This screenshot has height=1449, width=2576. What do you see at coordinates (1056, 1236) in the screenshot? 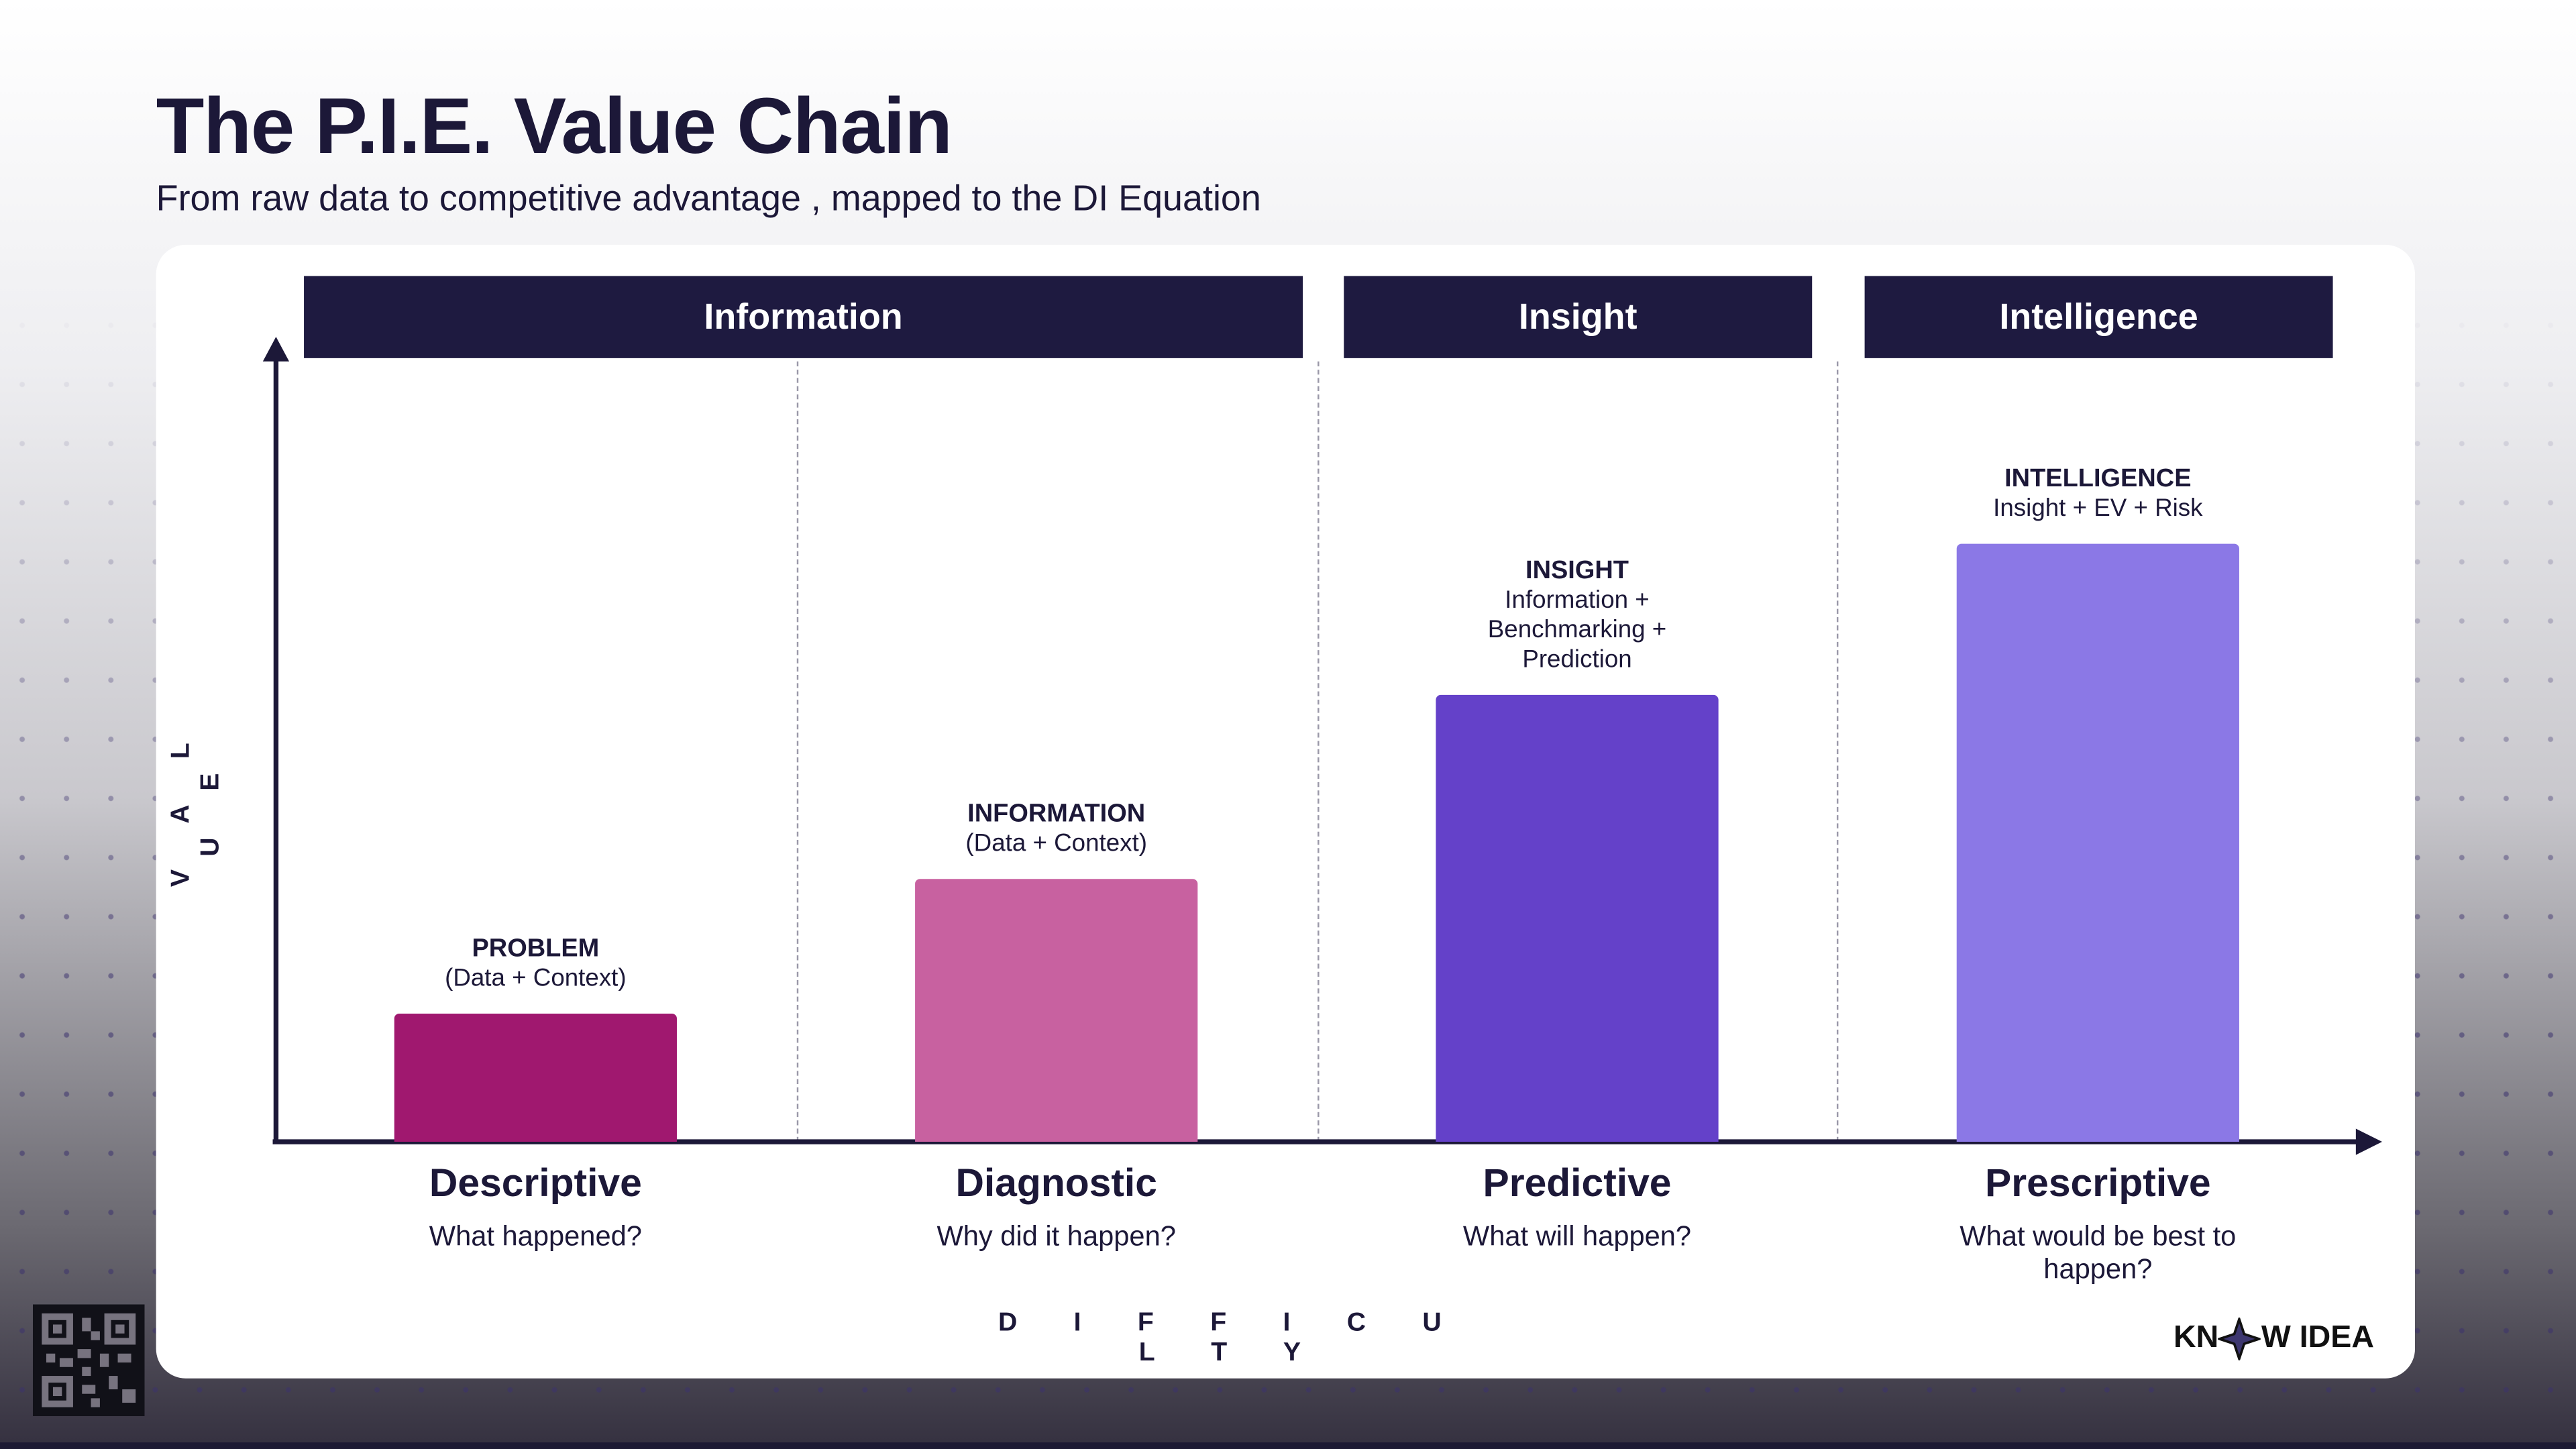
I see `category-question: Why did it happen?` at bounding box center [1056, 1236].